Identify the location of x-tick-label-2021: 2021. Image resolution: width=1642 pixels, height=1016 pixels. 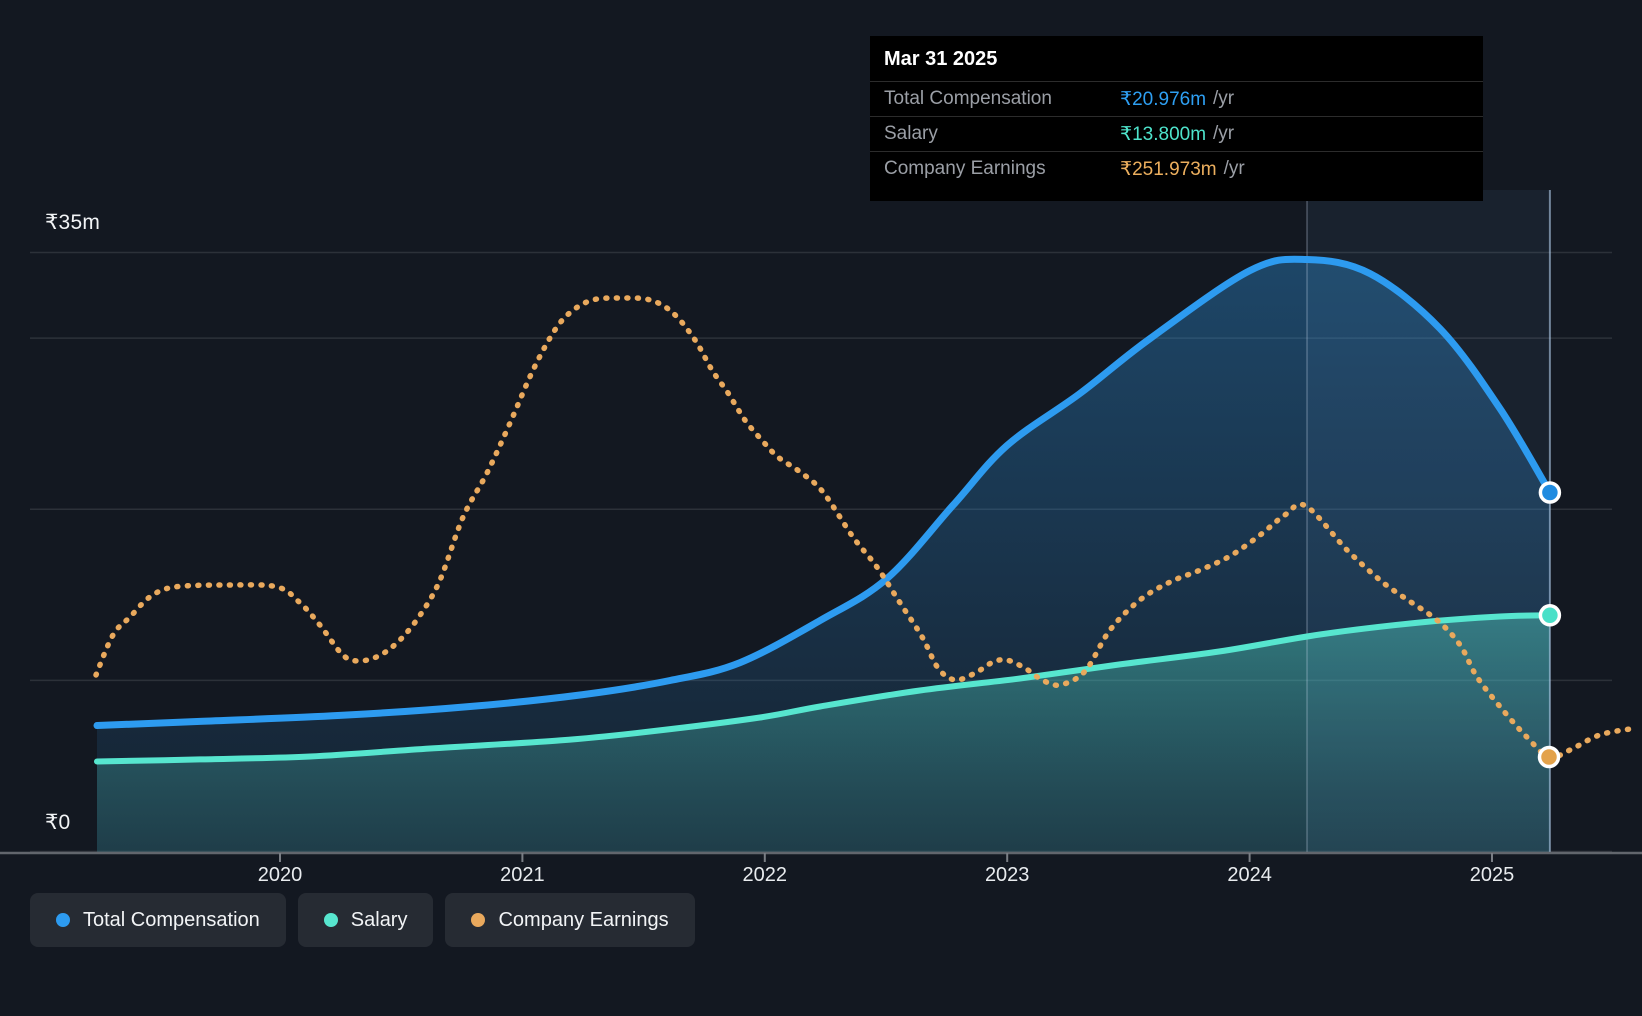
(522, 875).